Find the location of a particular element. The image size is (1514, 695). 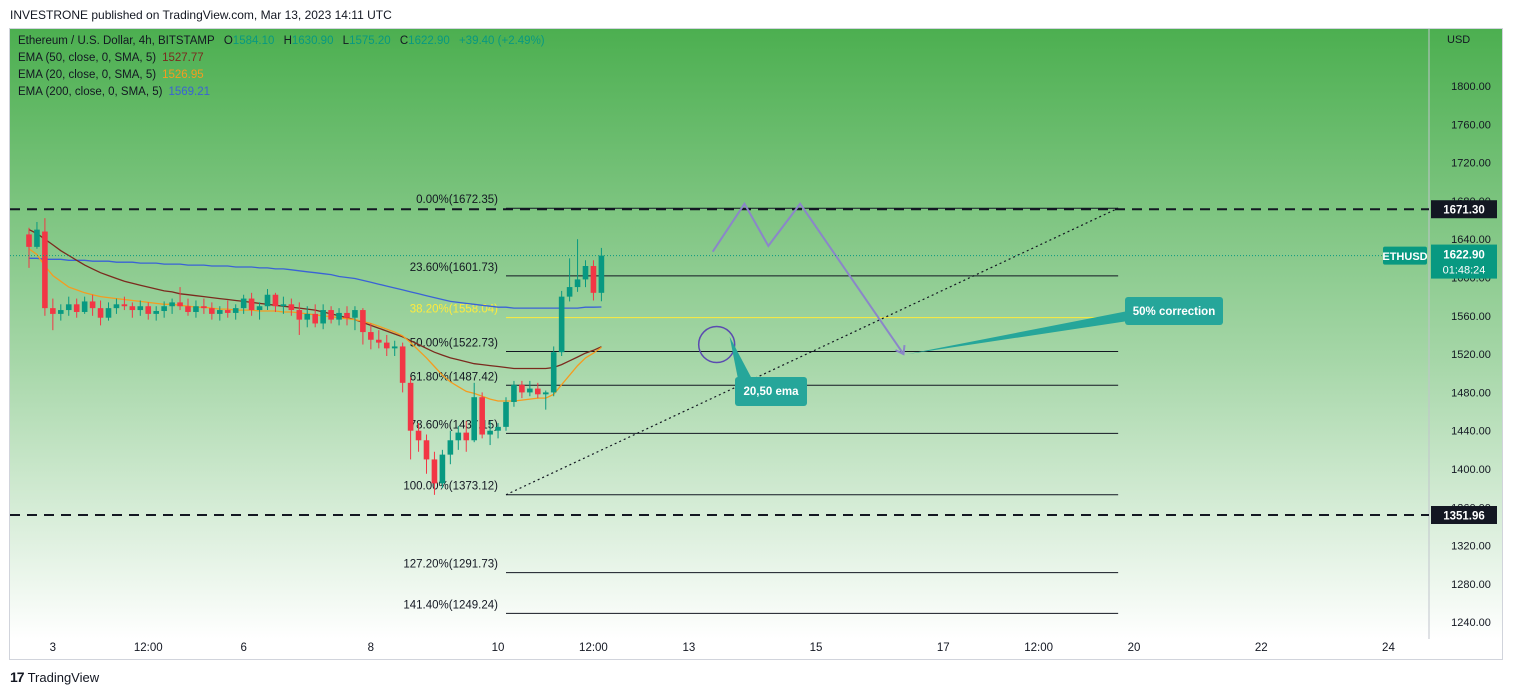

fib-level-label: 61.80%(1487.42) is located at coordinates (454, 377).